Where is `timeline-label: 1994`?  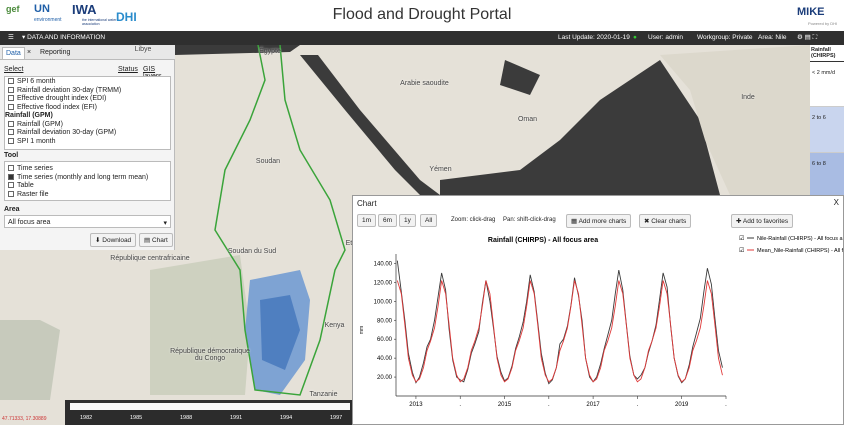
timeline-label: 1994 is located at coordinates (286, 418).